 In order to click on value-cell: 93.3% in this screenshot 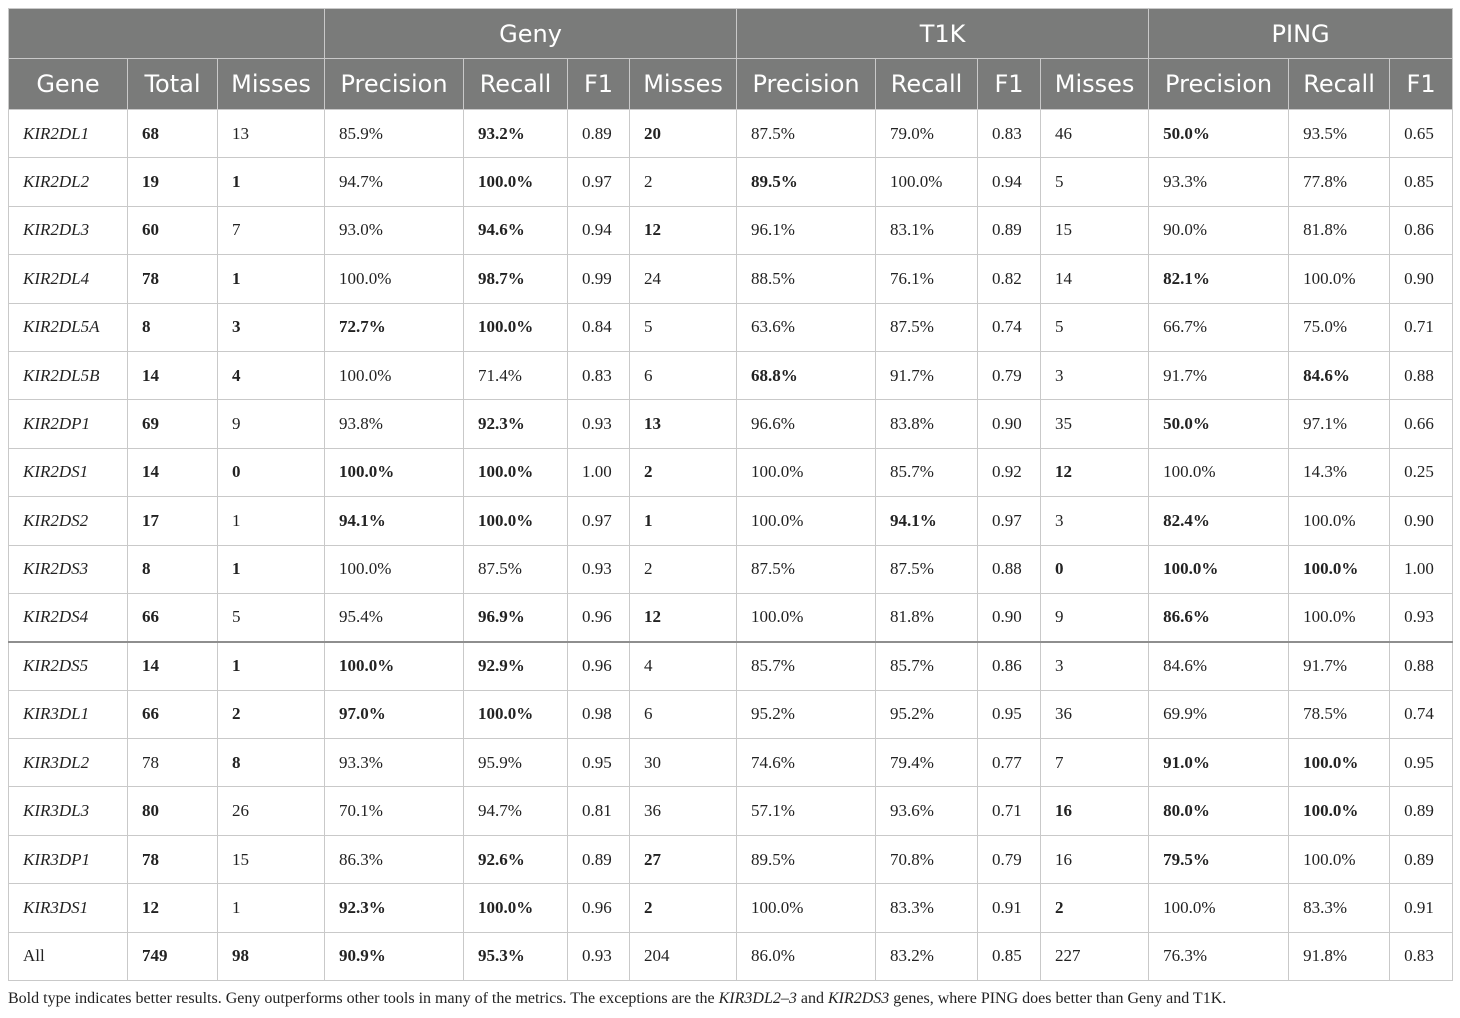, I will do `click(1219, 182)`.